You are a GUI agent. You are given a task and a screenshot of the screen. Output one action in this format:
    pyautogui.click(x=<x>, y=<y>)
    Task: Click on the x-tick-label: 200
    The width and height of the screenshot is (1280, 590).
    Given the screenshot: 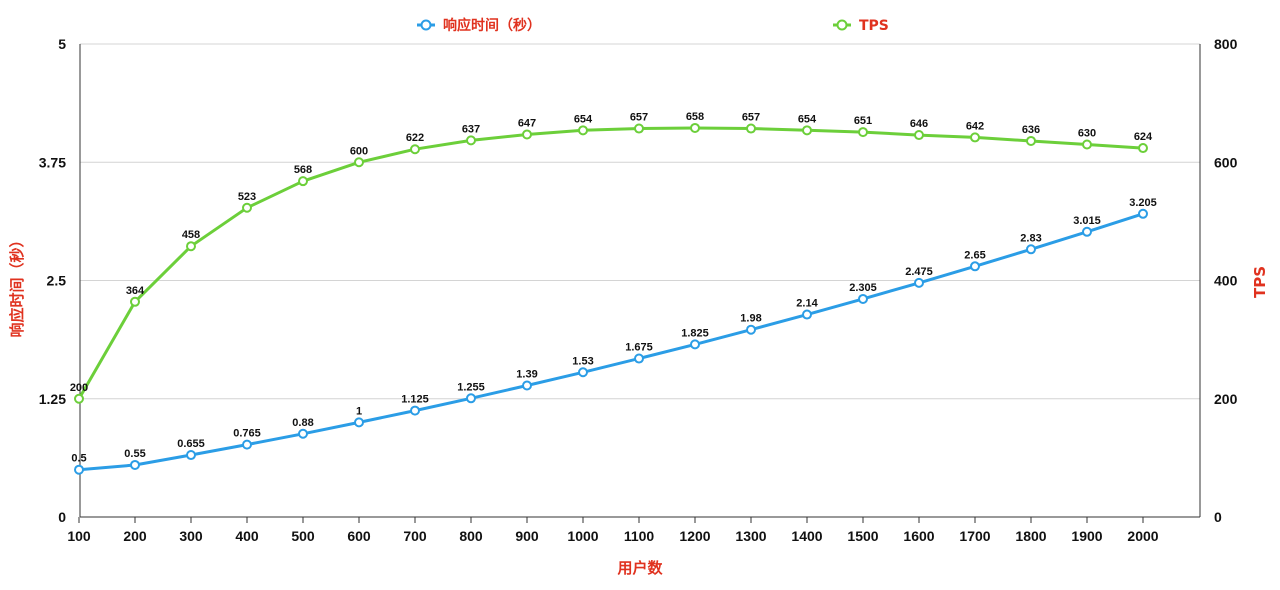 What is the action you would take?
    pyautogui.click(x=135, y=536)
    